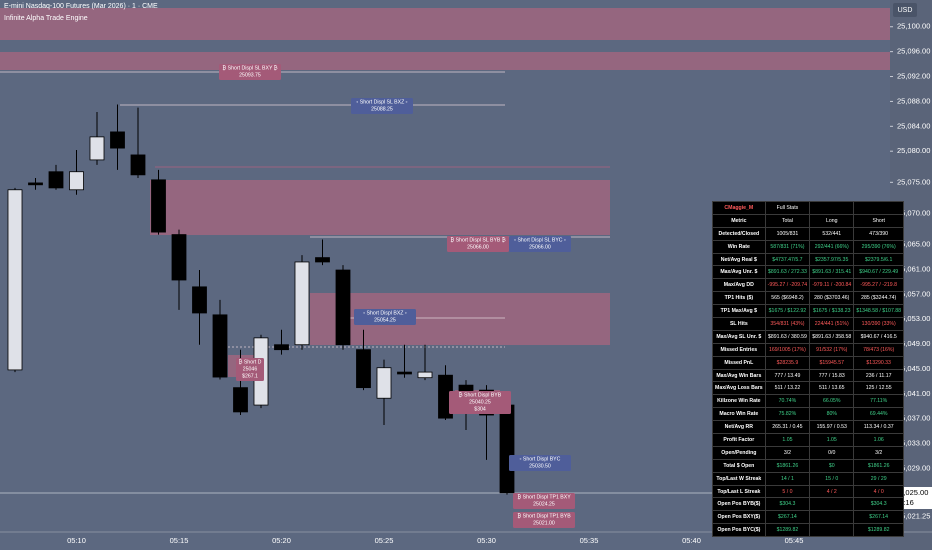 This screenshot has height=550, width=932. What do you see at coordinates (381, 102) in the screenshot?
I see `annotation-text: ▫ Short Displ SL BXZ ▫` at bounding box center [381, 102].